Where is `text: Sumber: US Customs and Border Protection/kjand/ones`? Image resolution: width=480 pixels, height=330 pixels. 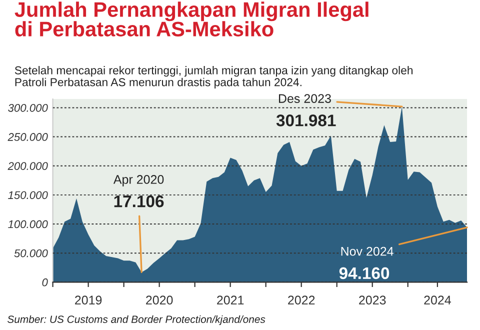 text: Sumber: US Customs and Border Protection/kjand/ones is located at coordinates (136, 320).